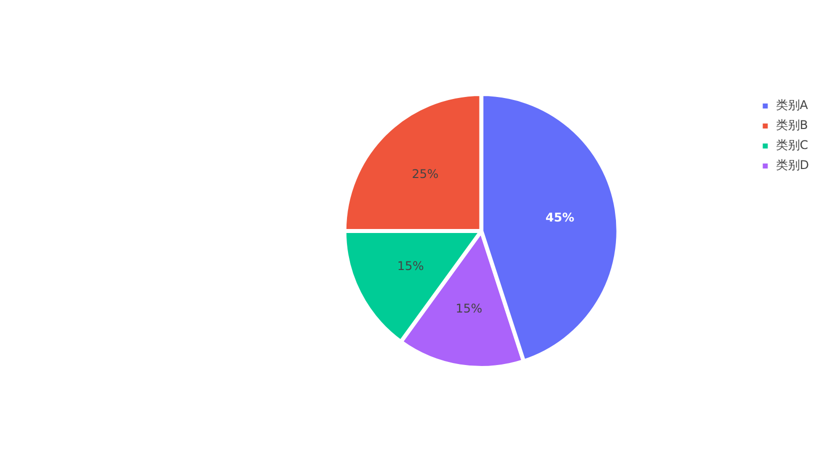  What do you see at coordinates (792, 125) in the screenshot?
I see `legend-label: 类别B` at bounding box center [792, 125].